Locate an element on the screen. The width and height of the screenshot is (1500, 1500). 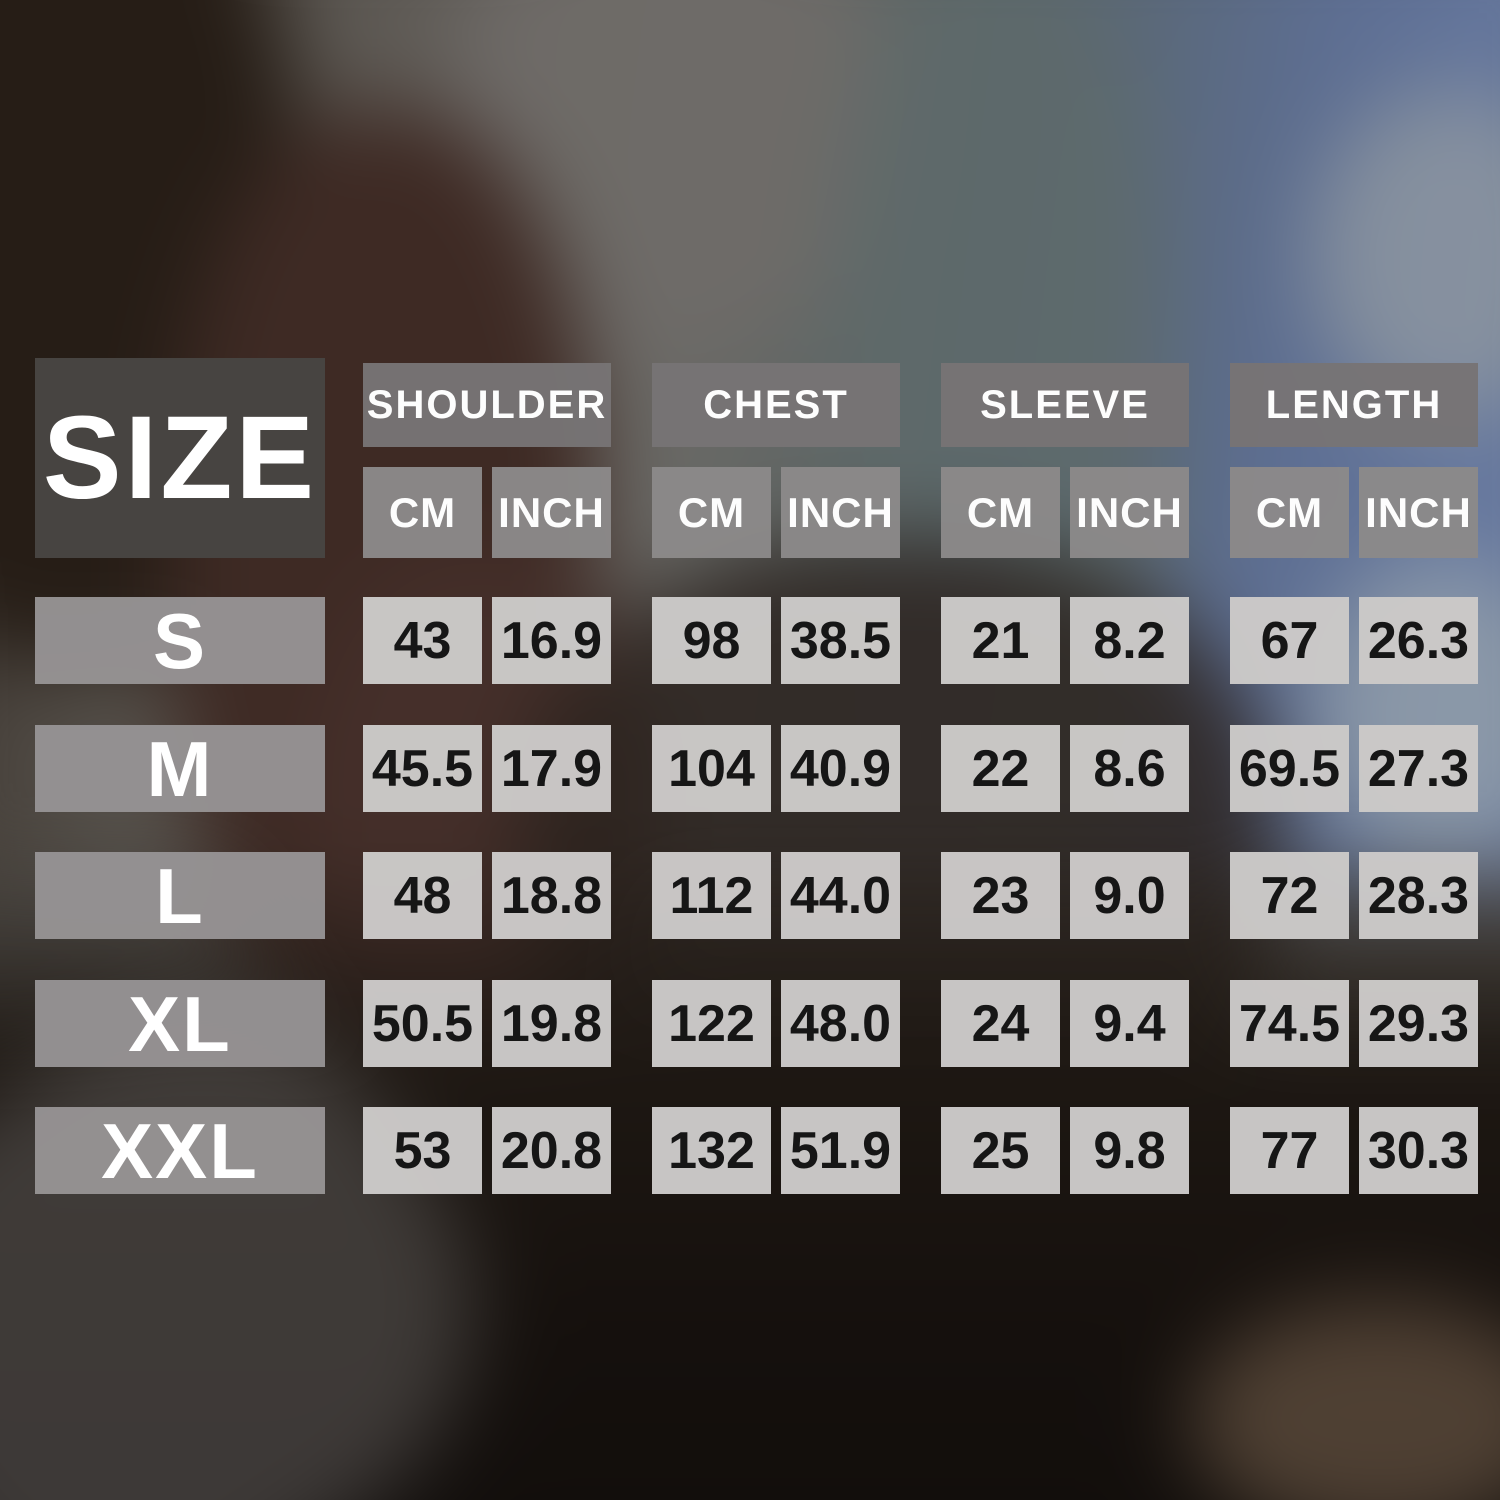
value-cell: 44.0 is located at coordinates (840, 895).